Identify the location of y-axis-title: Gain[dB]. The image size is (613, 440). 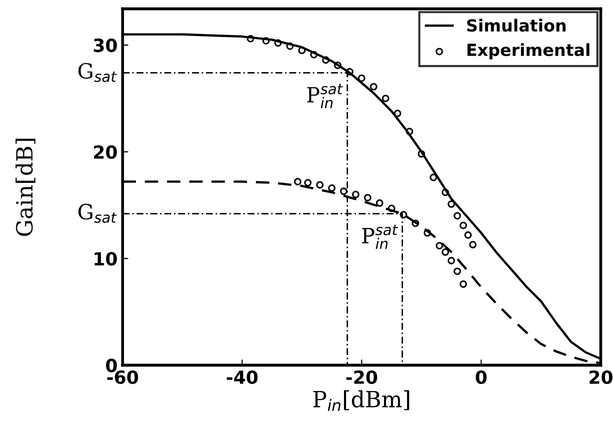
(26, 187).